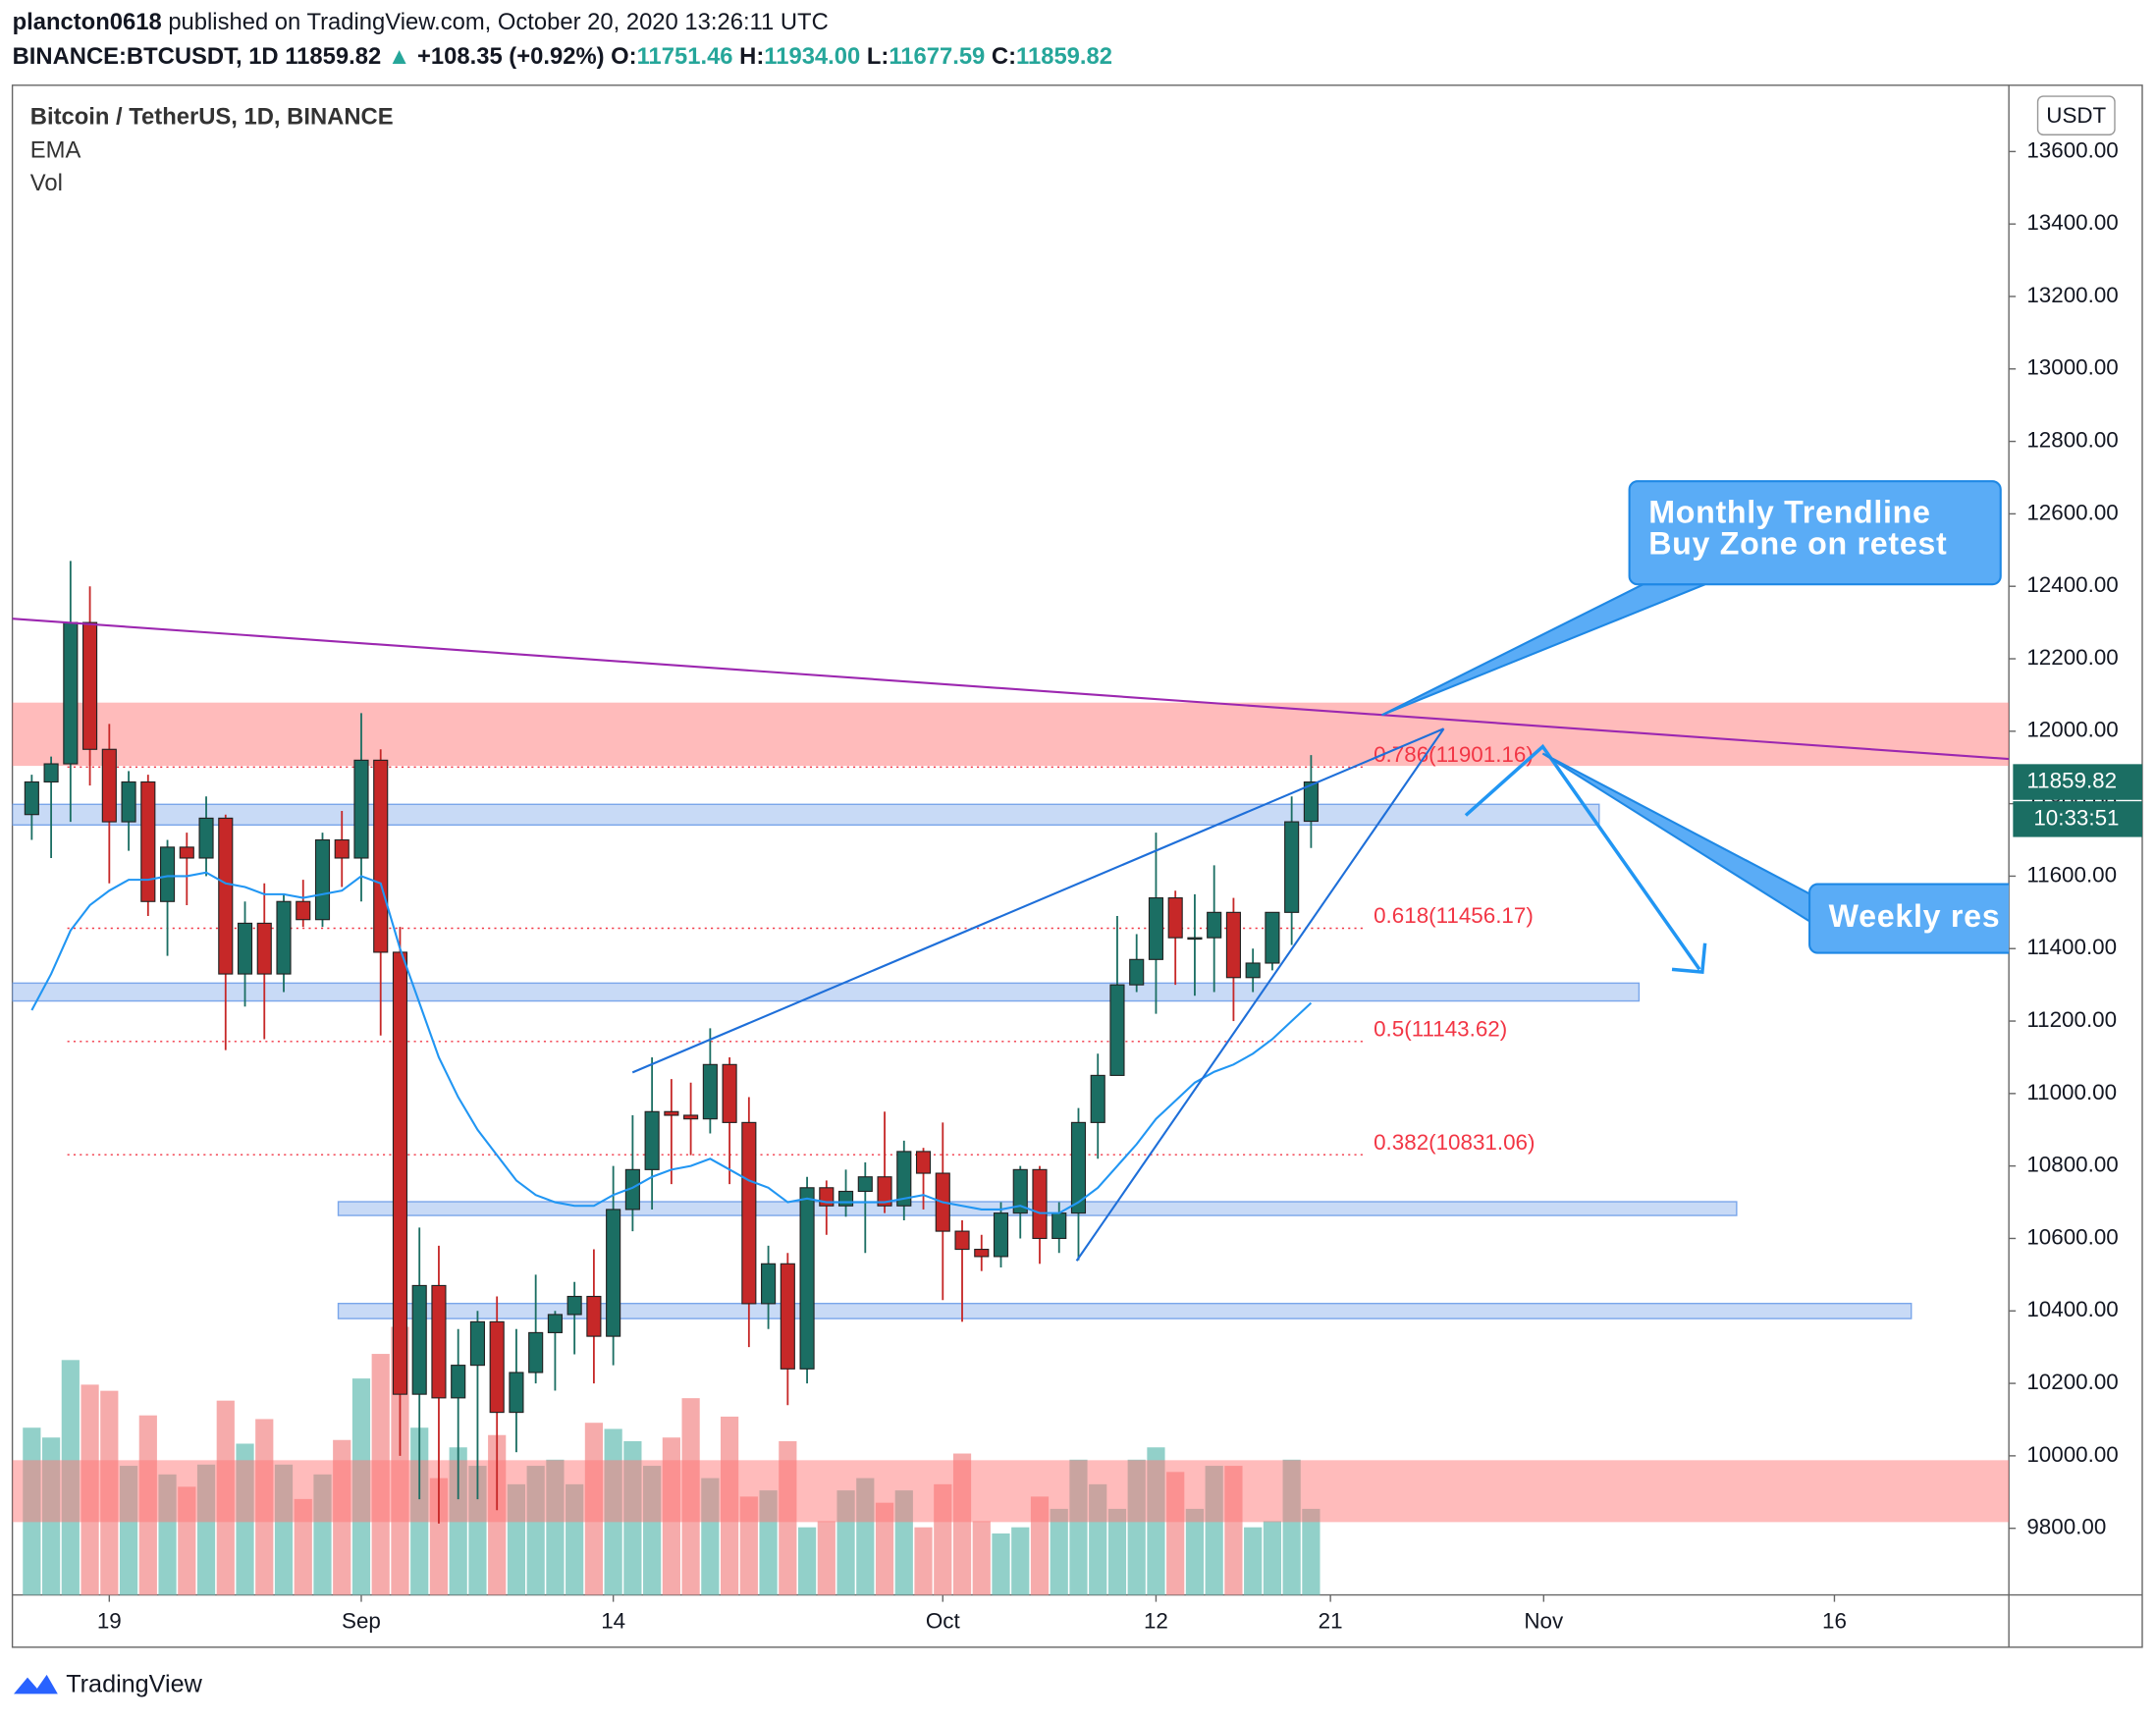 Image resolution: width=2156 pixels, height=1722 pixels. What do you see at coordinates (333, 57) in the screenshot?
I see `last-price: 11859.82` at bounding box center [333, 57].